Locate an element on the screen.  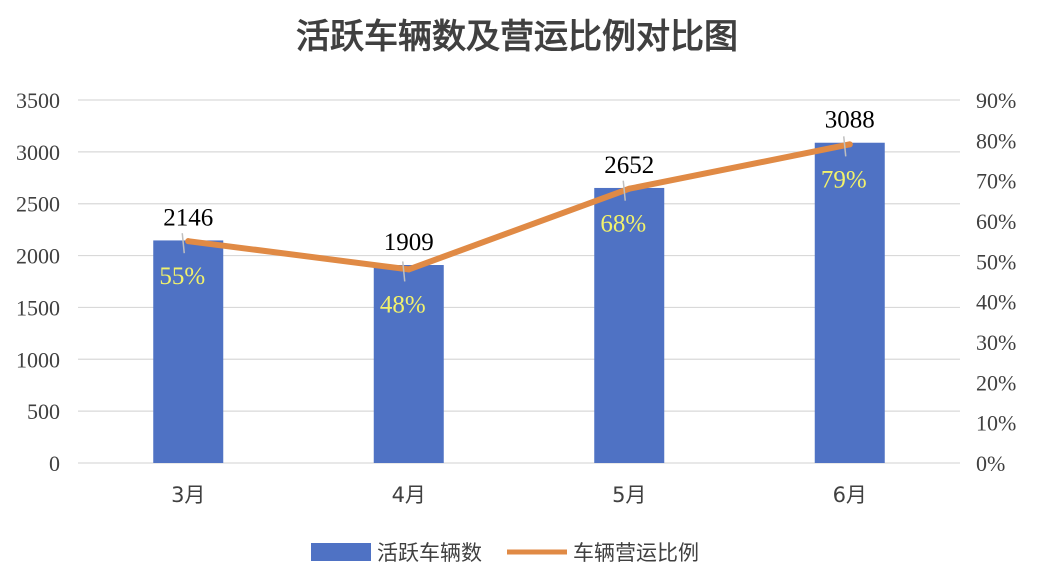
right-tick-label: 80% is located at coordinates (996, 140).